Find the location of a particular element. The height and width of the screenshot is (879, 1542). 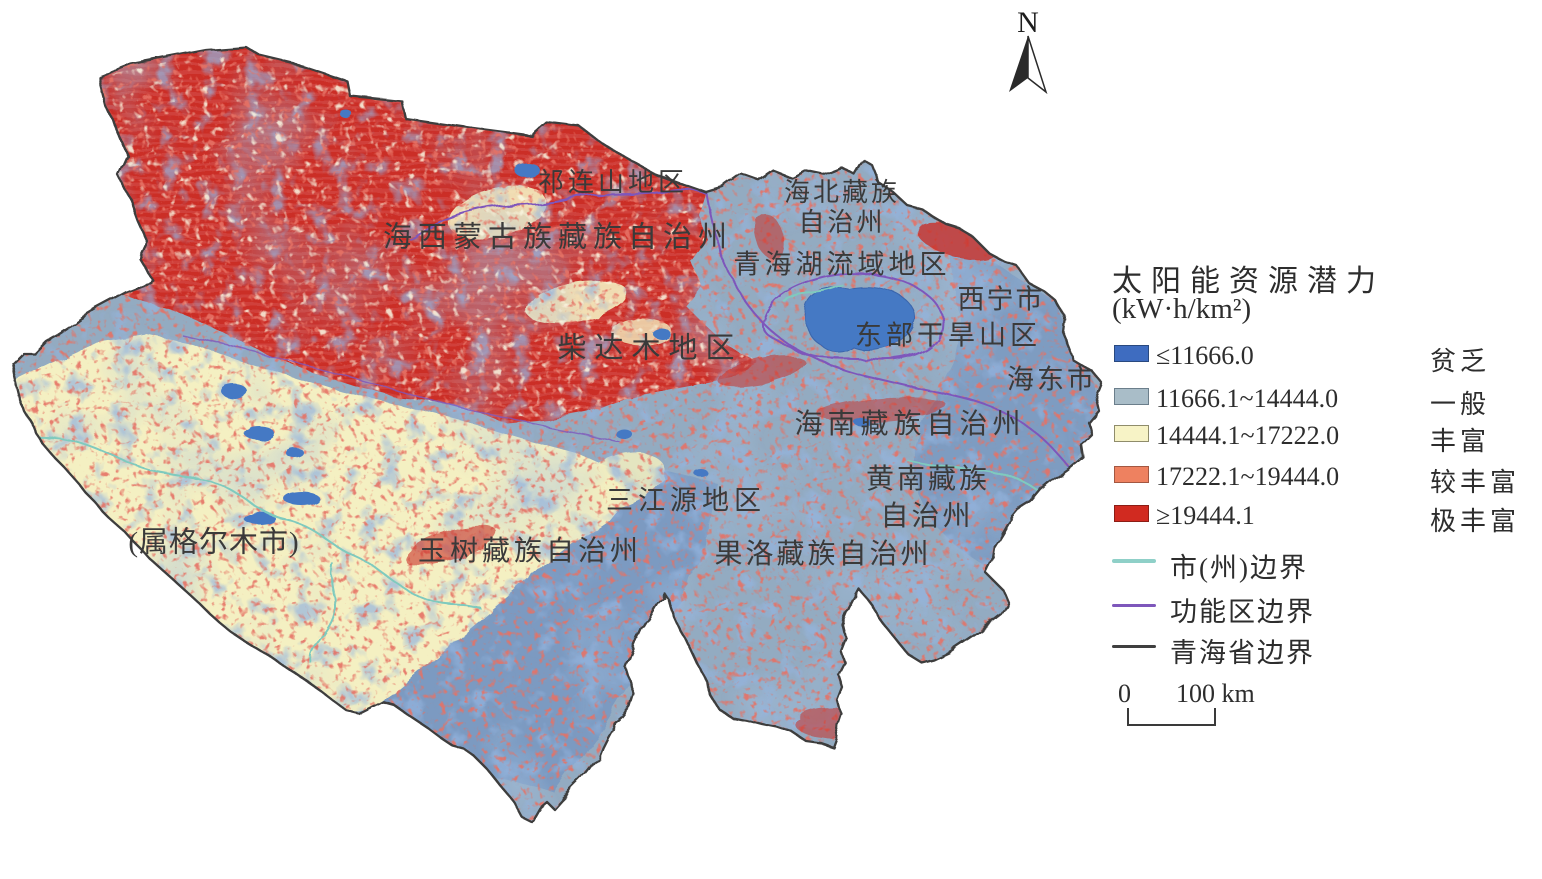

legend-range: 11666.1~14444.0 is located at coordinates (1247, 398).